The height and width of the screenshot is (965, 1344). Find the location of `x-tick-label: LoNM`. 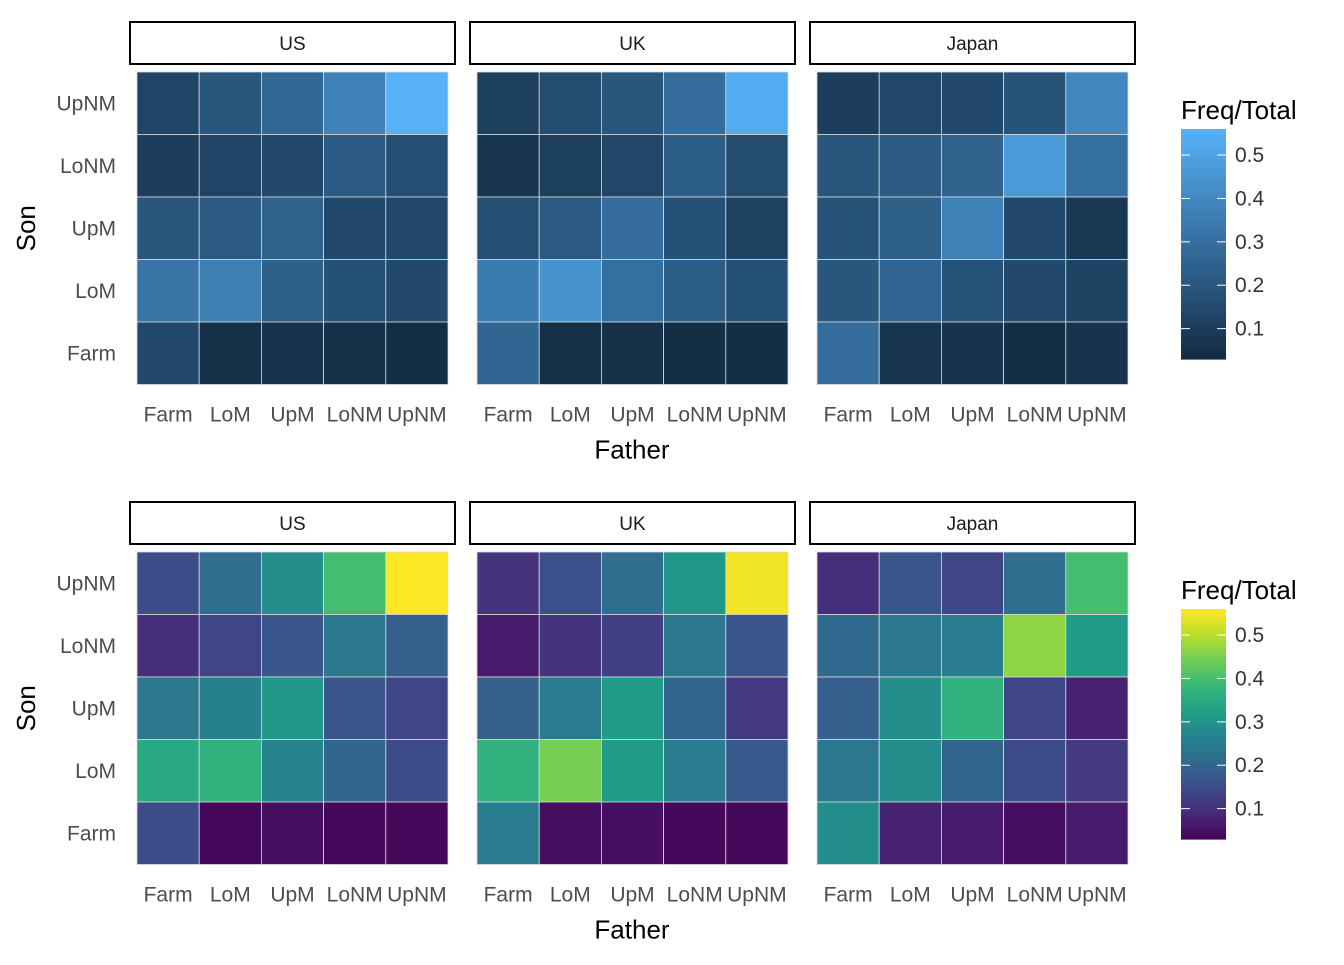

x-tick-label: LoNM is located at coordinates (355, 895).